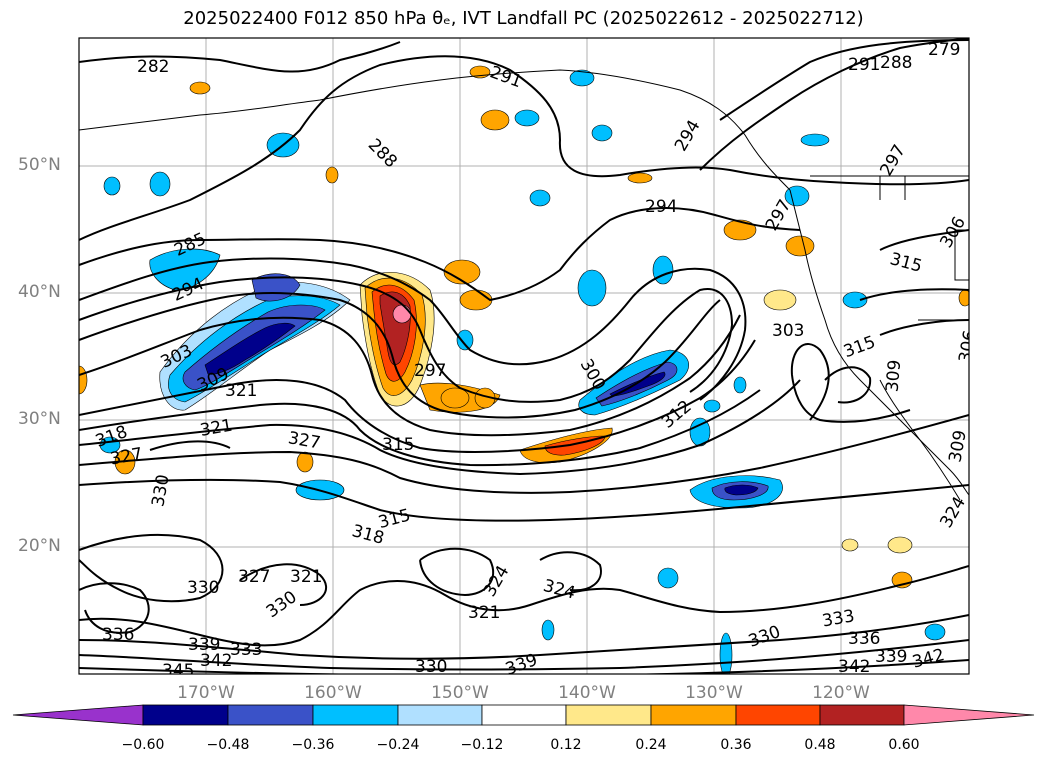  What do you see at coordinates (841, 693) in the screenshot?
I see `lon-label: 120°W` at bounding box center [841, 693].